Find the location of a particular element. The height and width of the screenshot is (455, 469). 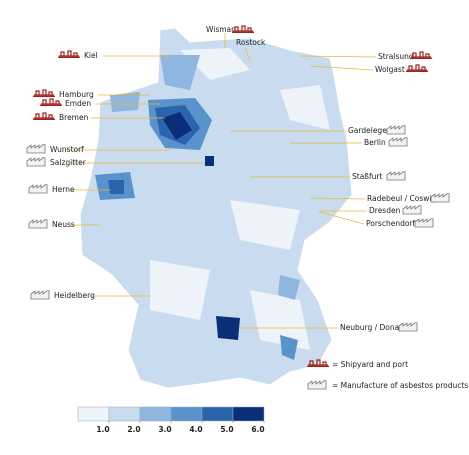

scale-tick-label: 6.0 is located at coordinates (257, 429).